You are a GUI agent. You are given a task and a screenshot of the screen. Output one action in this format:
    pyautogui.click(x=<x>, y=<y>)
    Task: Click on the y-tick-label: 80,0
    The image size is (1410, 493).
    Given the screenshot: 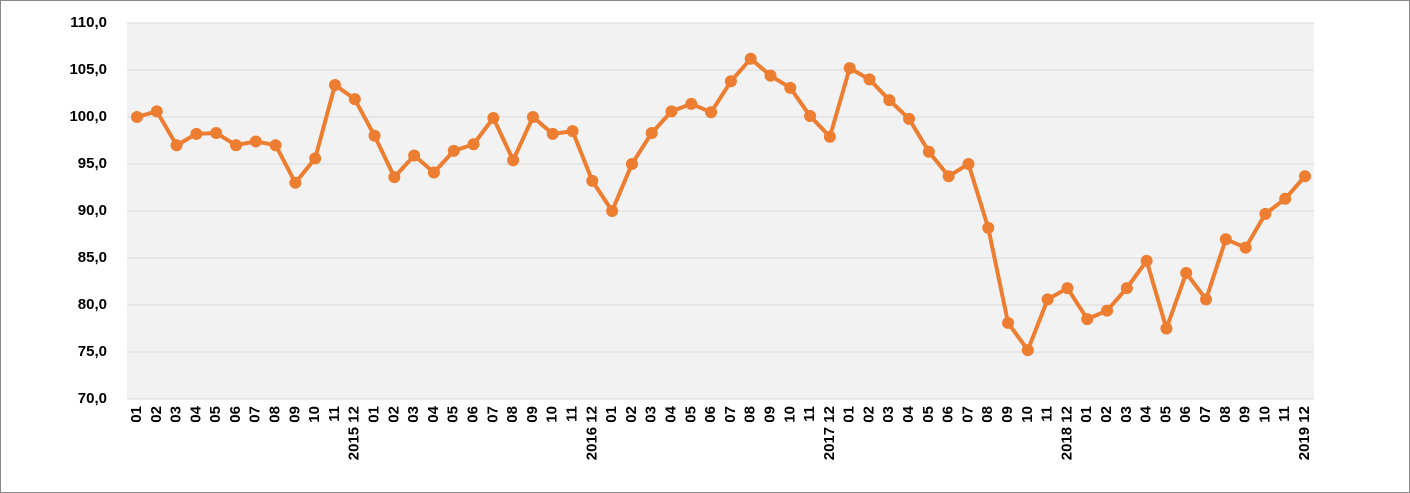 What is the action you would take?
    pyautogui.click(x=92, y=304)
    